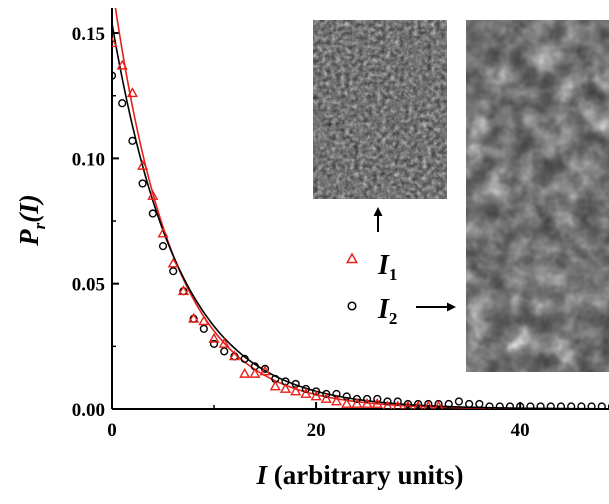 Image resolution: width=609 pixels, height=504 pixels. What do you see at coordinates (520, 430) in the screenshot?
I see `x-tick-label: 40` at bounding box center [520, 430].